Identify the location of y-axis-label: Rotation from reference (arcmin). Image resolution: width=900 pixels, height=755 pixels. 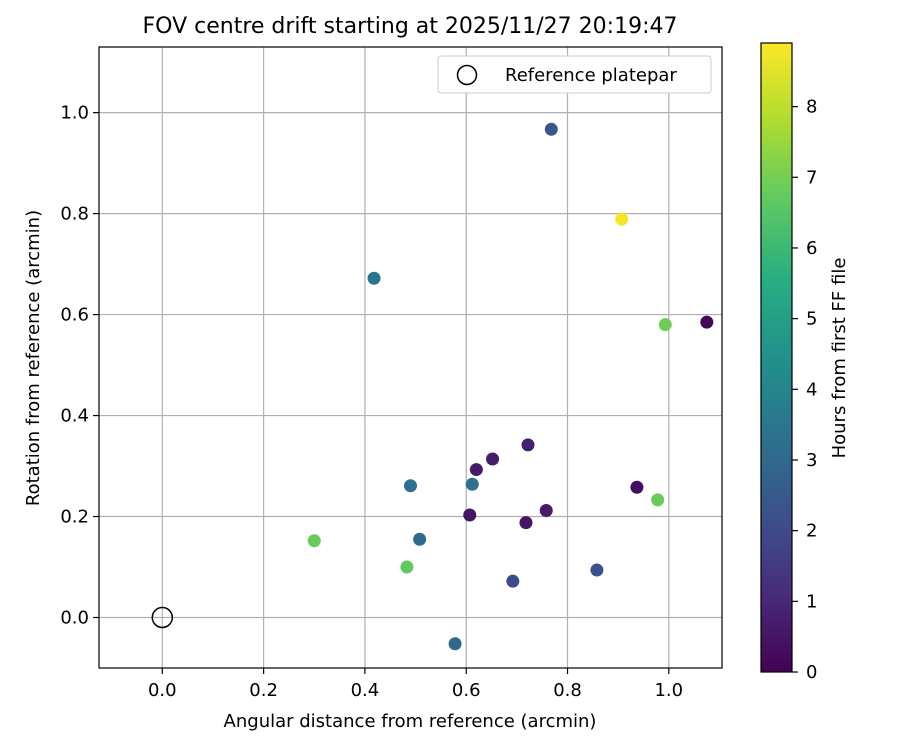
(33, 358).